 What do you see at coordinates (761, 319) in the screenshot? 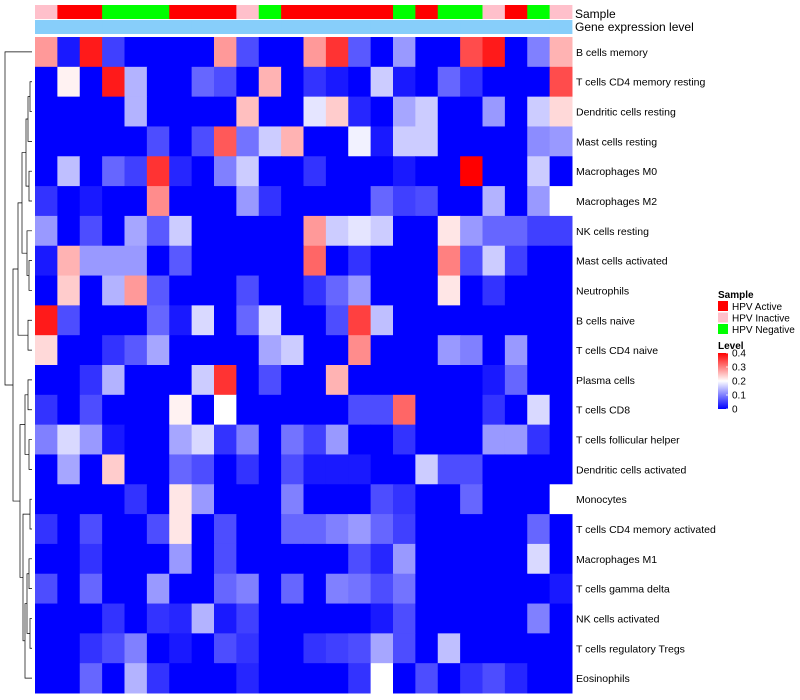
I see `legend-sample-label: HPV Inactive` at bounding box center [761, 319].